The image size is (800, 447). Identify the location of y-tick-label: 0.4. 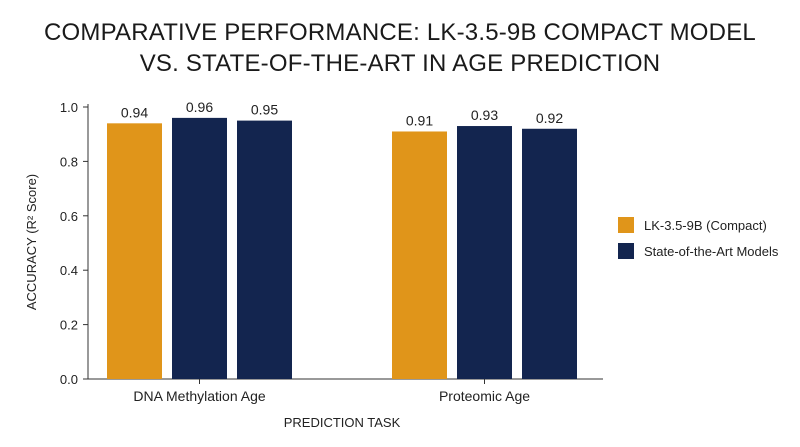
(69, 270).